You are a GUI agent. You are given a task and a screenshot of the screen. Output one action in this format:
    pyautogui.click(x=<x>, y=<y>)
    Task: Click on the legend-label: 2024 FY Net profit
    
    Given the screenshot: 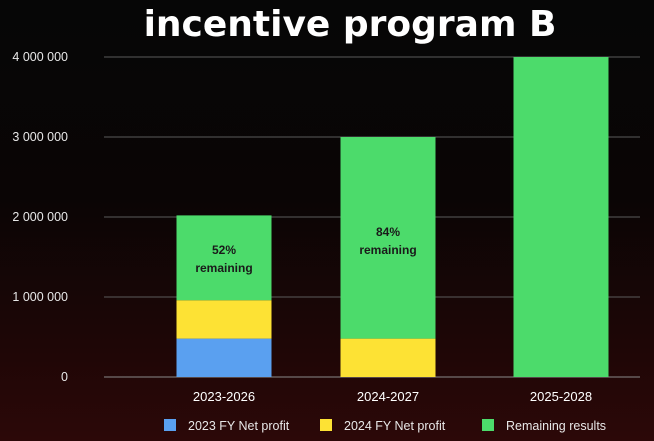 What is the action you would take?
    pyautogui.click(x=395, y=426)
    